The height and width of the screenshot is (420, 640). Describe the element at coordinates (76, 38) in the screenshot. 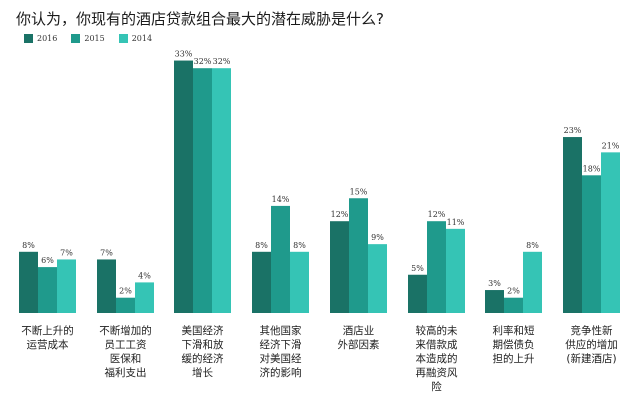

I see `legend-swatch-2015` at that location.